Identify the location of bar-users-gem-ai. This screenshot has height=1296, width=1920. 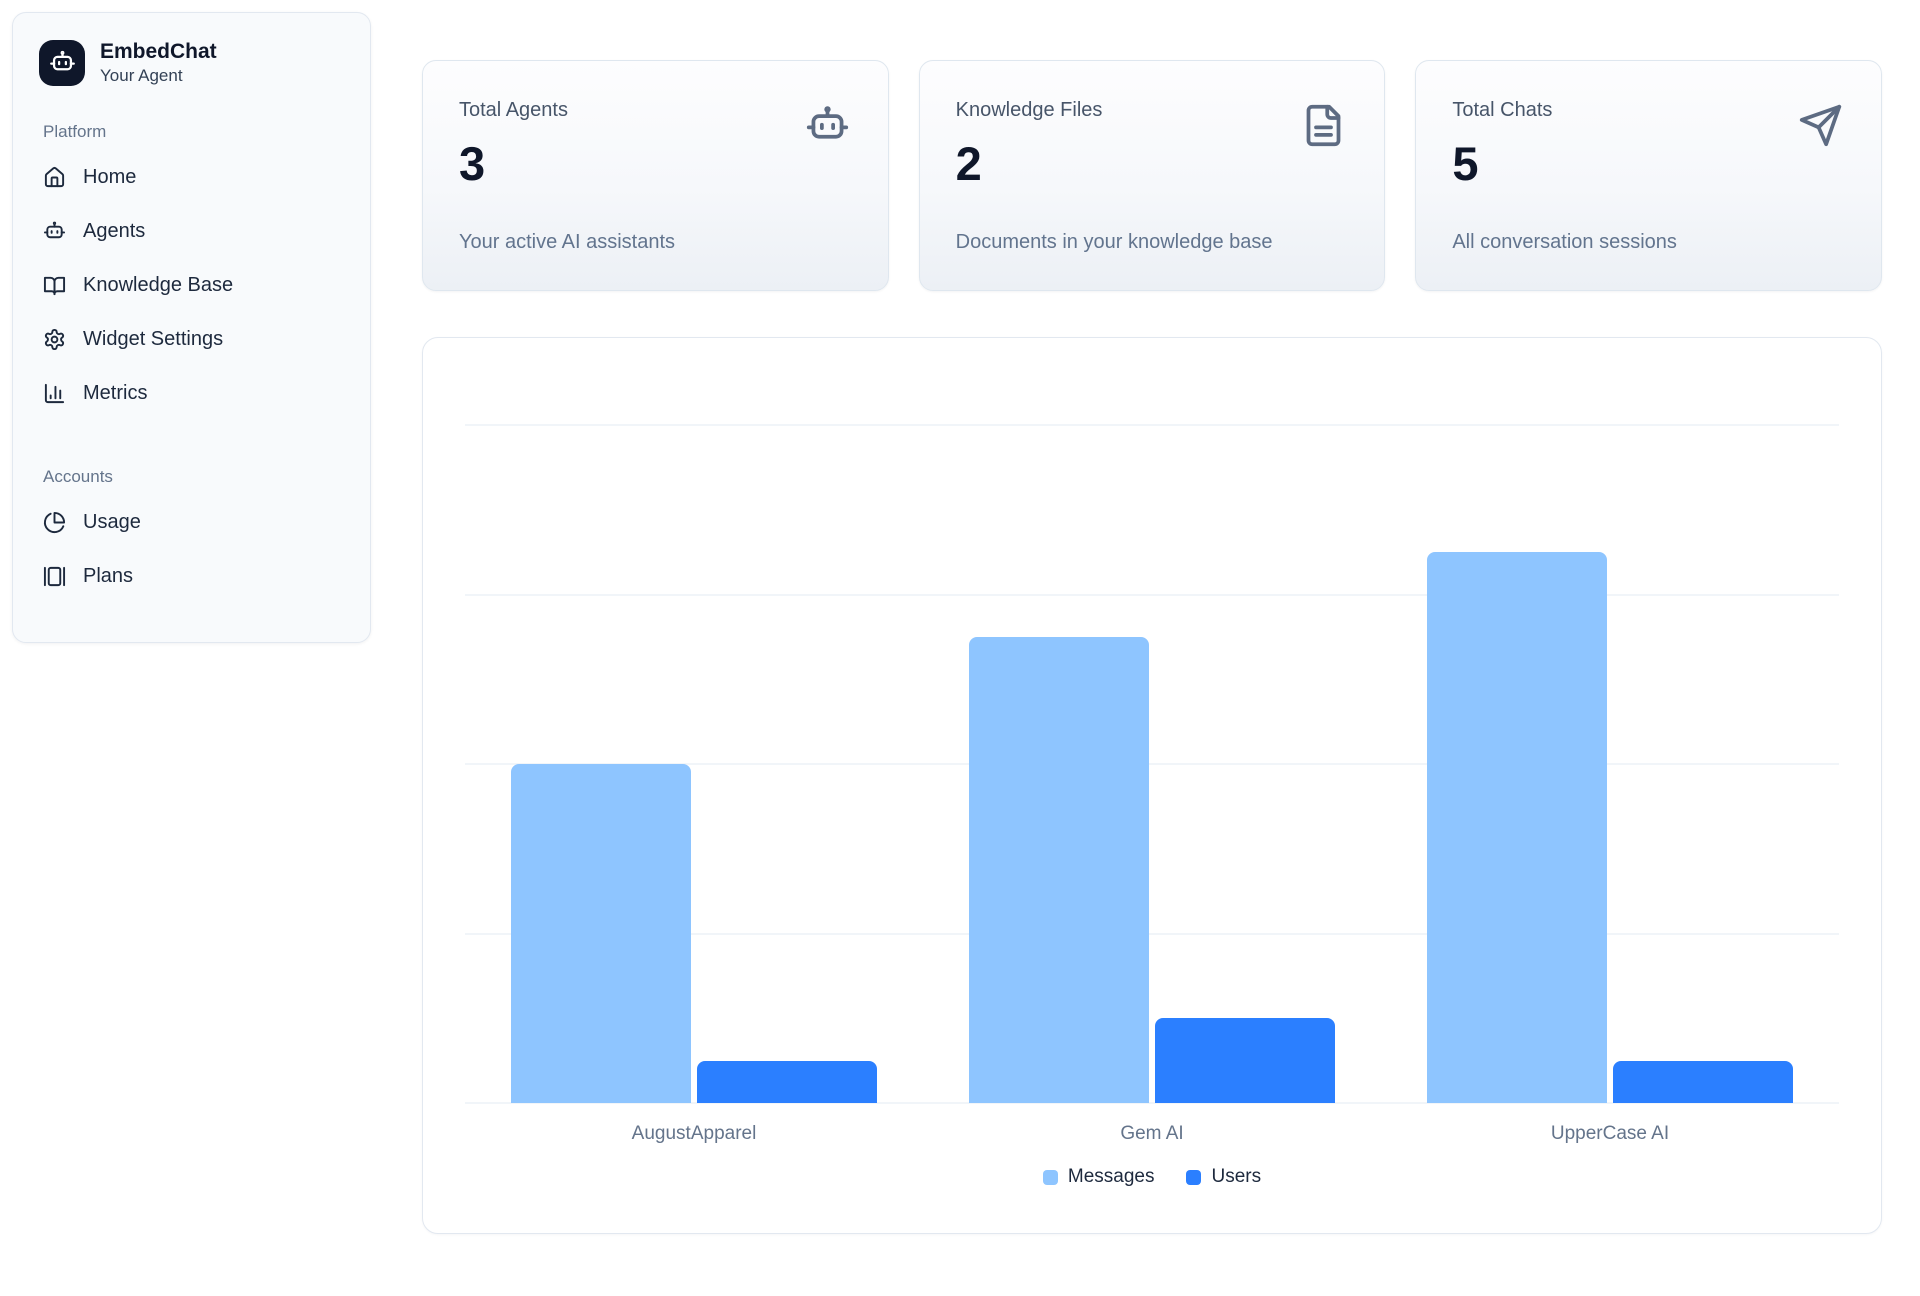
(1245, 1060).